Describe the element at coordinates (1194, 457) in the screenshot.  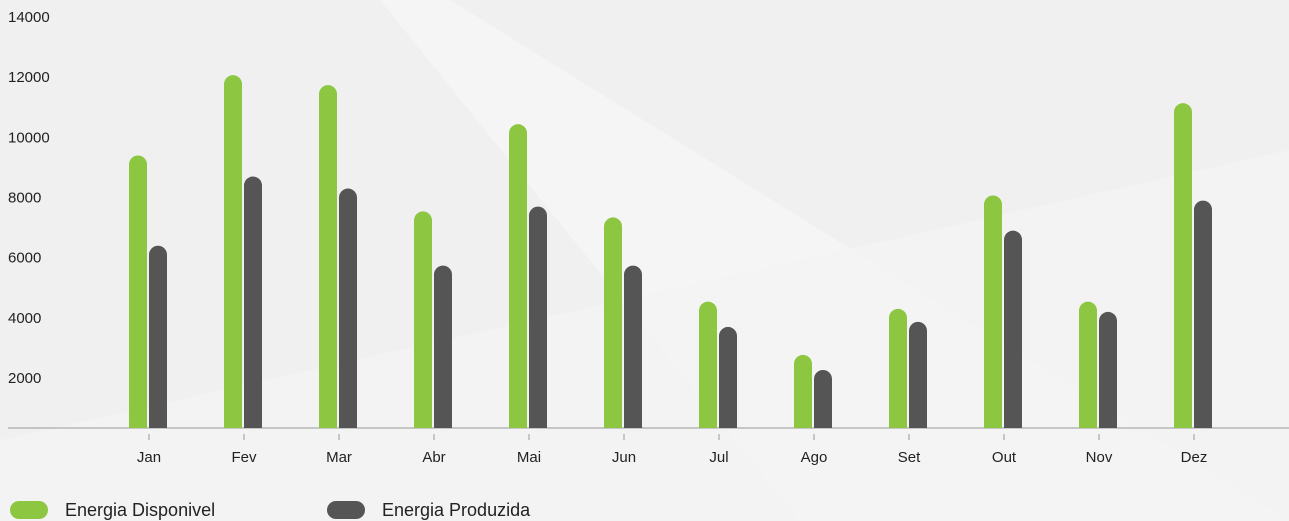
I see `x-tick-label: Dez` at that location.